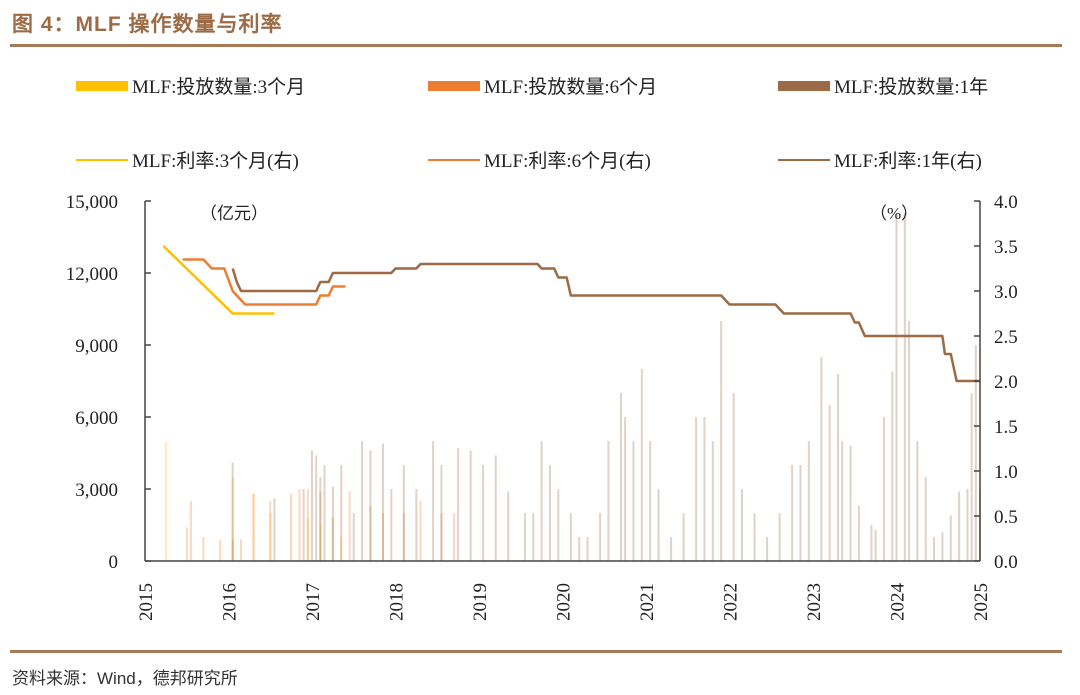 This screenshot has width=1080, height=695. What do you see at coordinates (219, 87) in the screenshot?
I see `legend-label: MLF:投放数量:3个月` at bounding box center [219, 87].